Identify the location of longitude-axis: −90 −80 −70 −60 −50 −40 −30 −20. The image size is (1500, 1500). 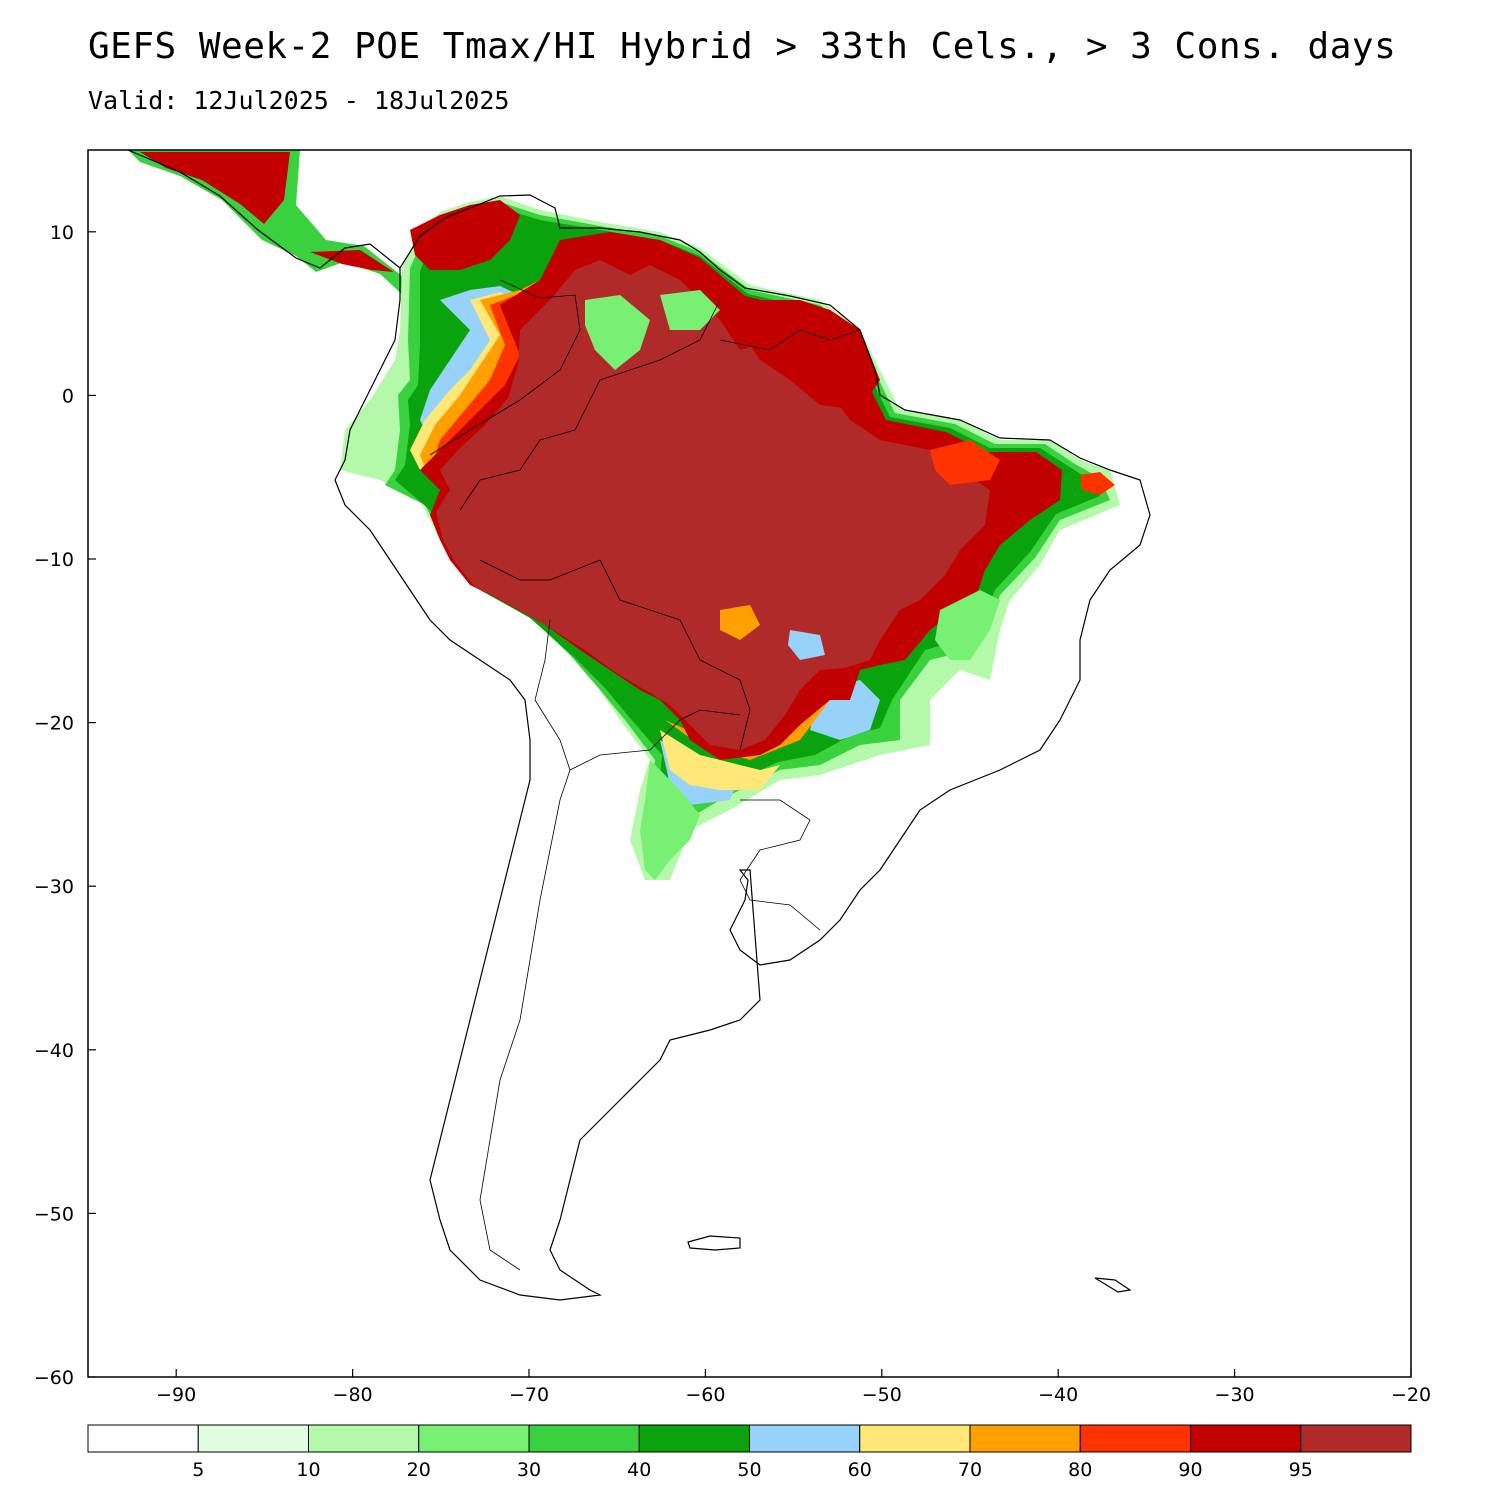
(793, 1387).